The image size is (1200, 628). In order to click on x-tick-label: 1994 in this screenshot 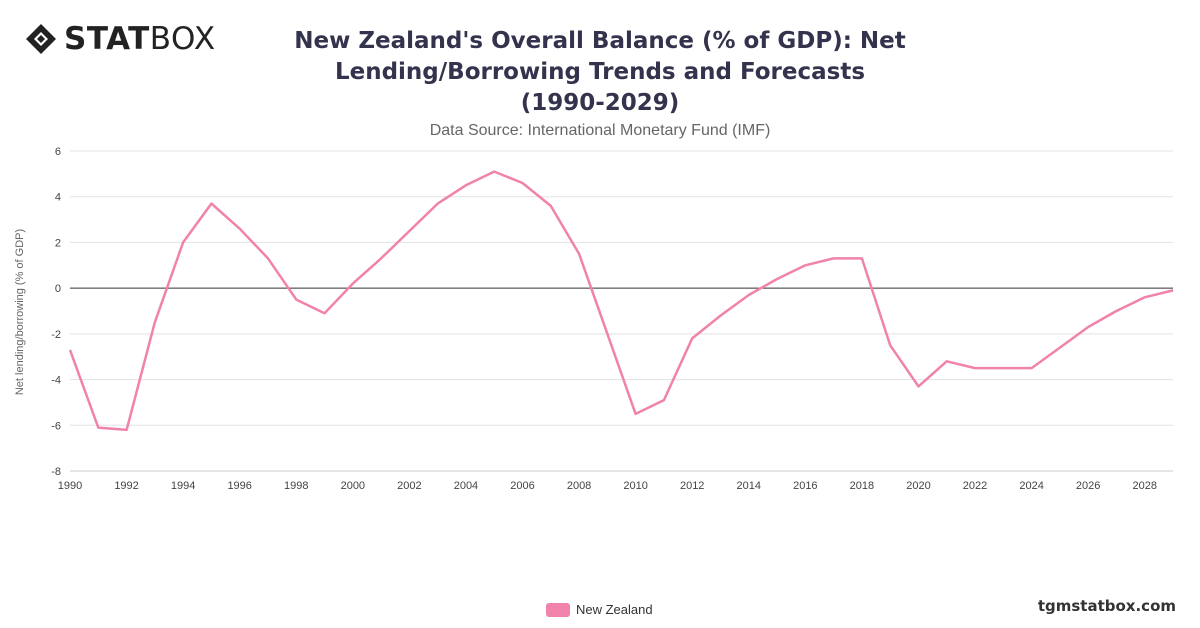, I will do `click(183, 486)`.